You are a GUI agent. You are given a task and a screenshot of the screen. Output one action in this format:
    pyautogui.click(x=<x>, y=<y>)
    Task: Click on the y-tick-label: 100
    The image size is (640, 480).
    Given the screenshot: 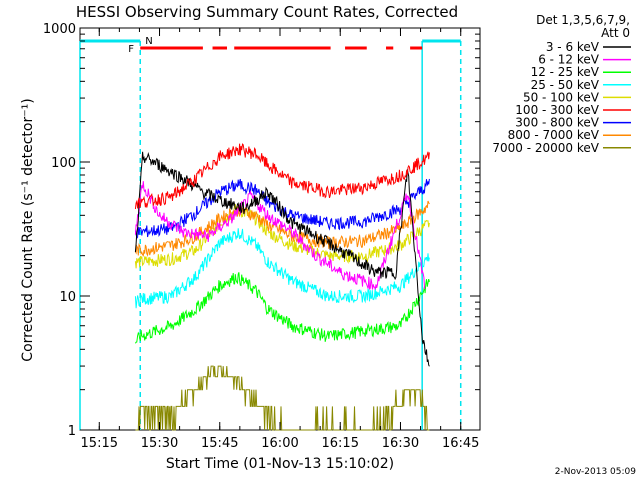 What is the action you would take?
    pyautogui.click(x=63, y=163)
    